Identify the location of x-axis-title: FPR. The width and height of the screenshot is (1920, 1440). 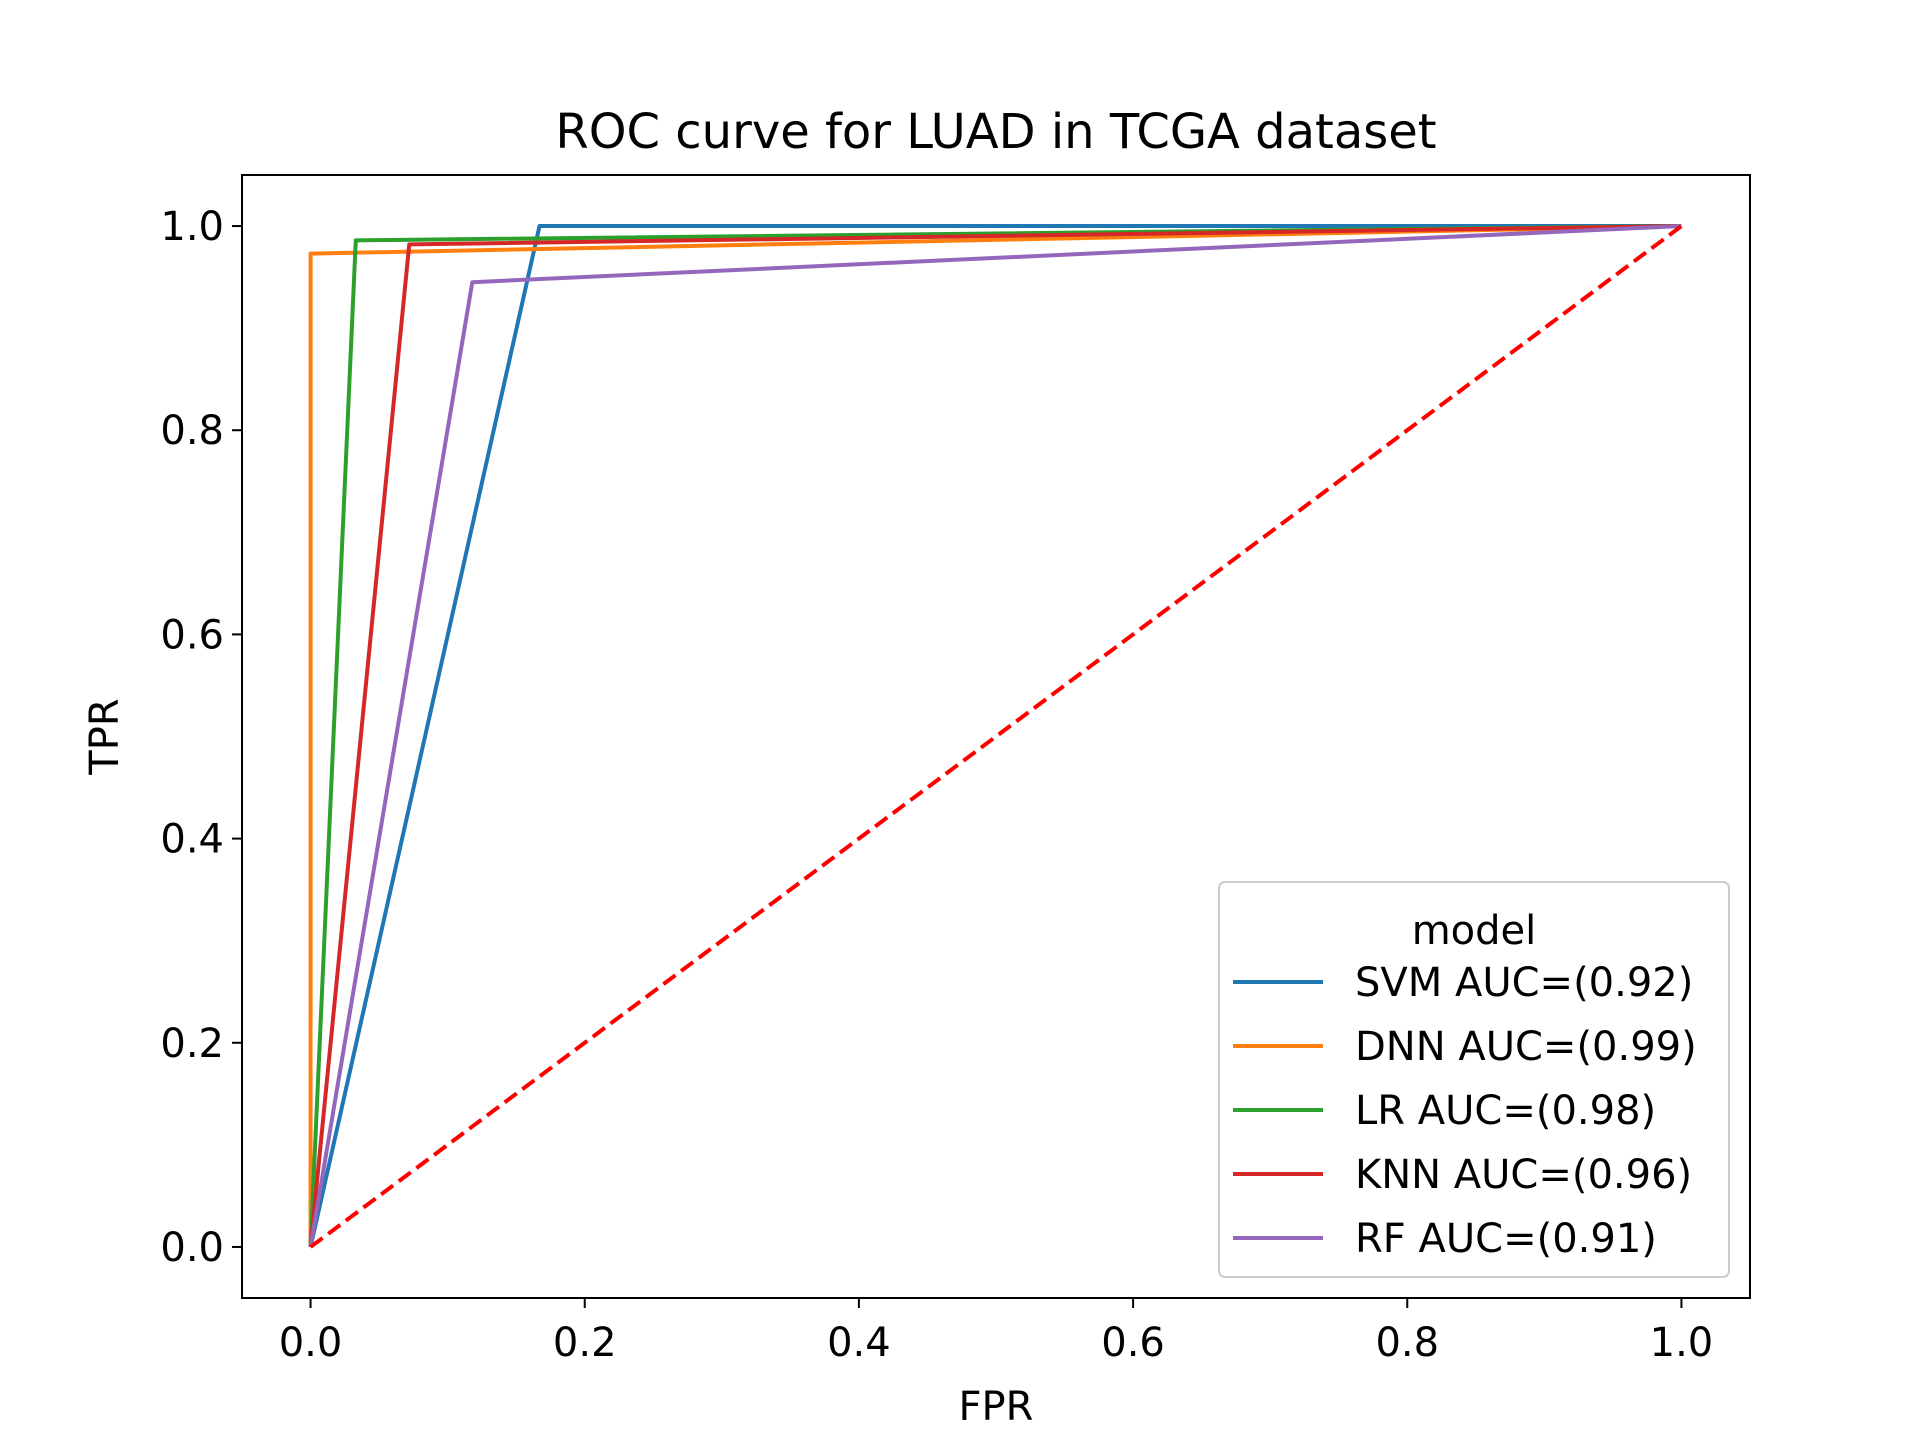
(996, 1407).